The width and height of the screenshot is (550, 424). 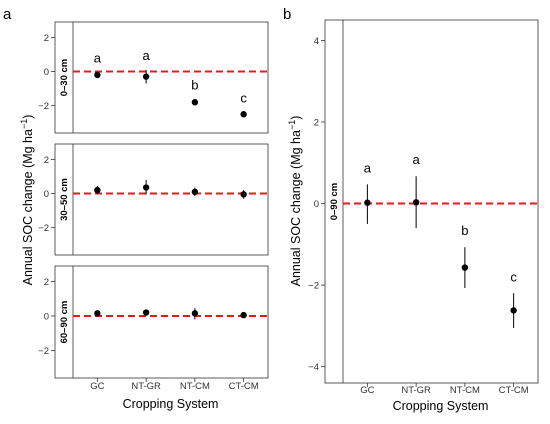 I want to click on panel-b-x-tick-label: NT-GR, so click(x=416, y=390).